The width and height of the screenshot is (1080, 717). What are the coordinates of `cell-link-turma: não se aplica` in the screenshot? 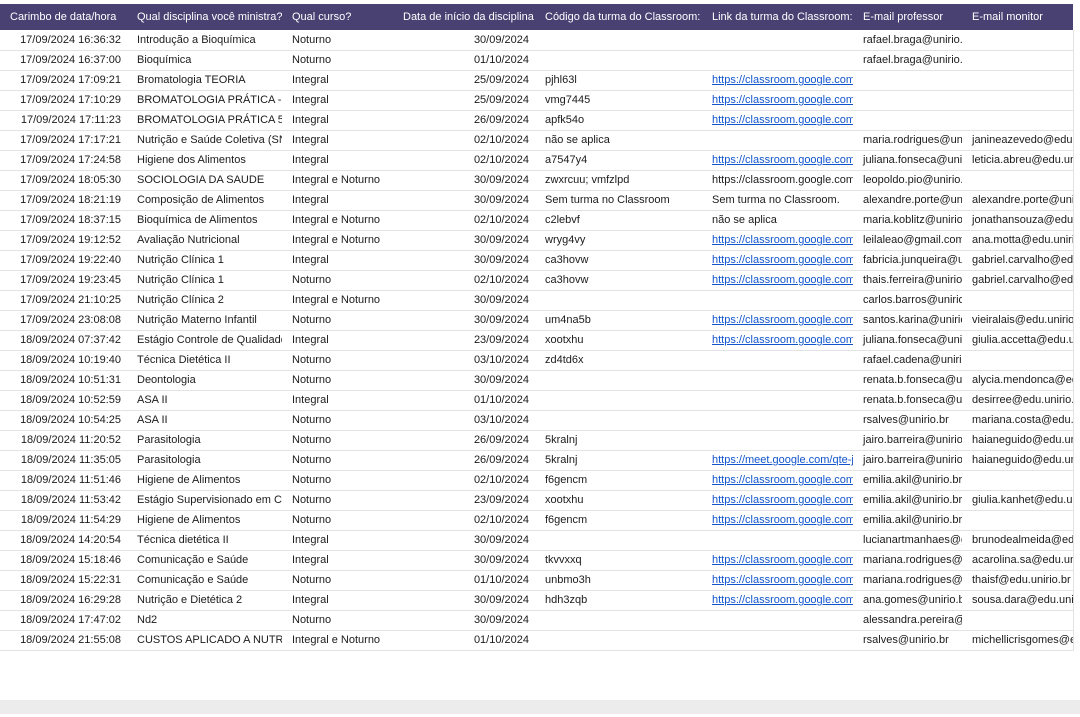 It's located at (777, 220).